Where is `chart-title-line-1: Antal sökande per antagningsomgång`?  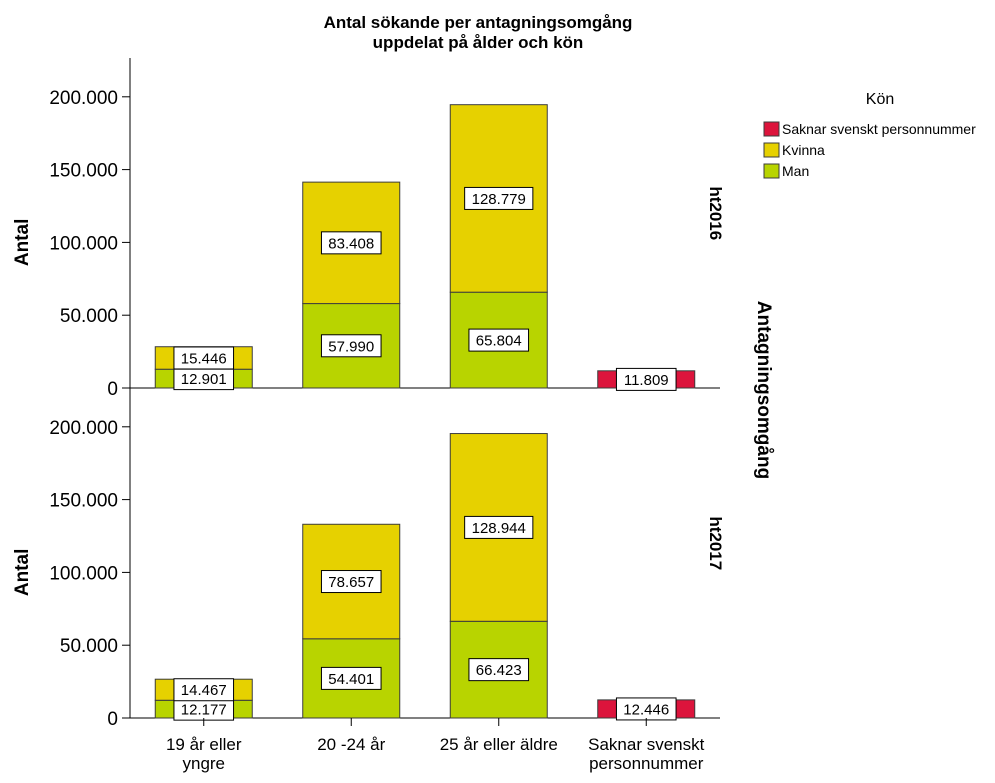 chart-title-line-1: Antal sökande per antagningsomgång is located at coordinates (478, 22).